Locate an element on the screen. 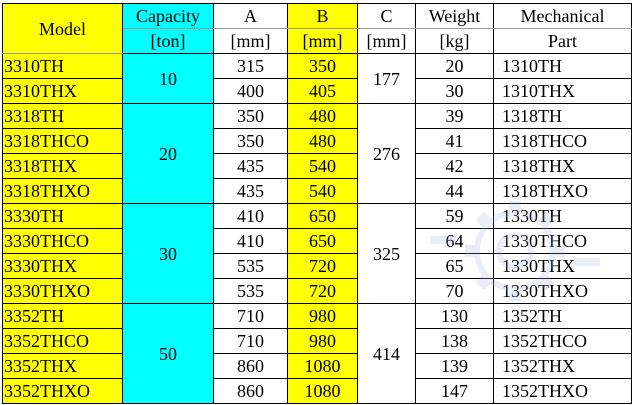 This screenshot has height=405, width=636. model-cell: 3330TH is located at coordinates (62, 216).